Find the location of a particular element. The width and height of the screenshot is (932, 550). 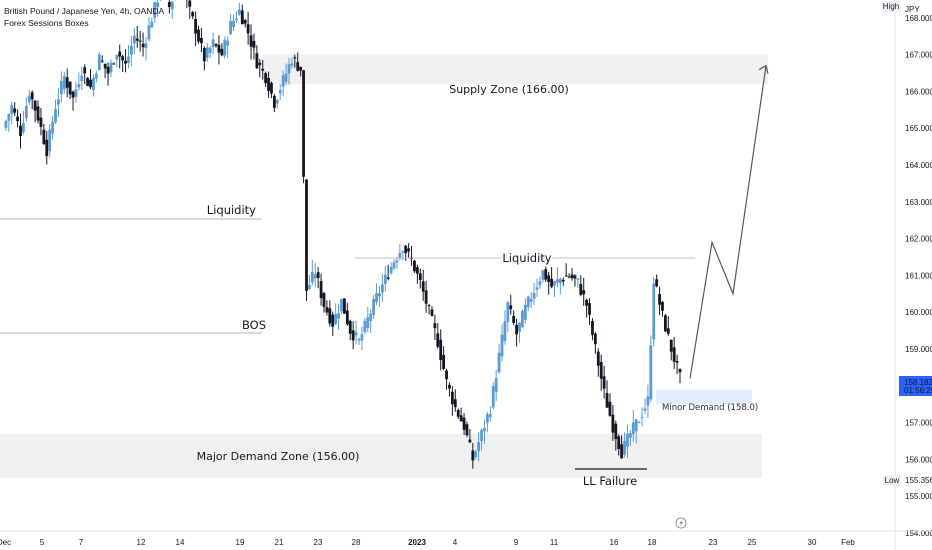

price-tick-label: 157.000 is located at coordinates (918, 423).